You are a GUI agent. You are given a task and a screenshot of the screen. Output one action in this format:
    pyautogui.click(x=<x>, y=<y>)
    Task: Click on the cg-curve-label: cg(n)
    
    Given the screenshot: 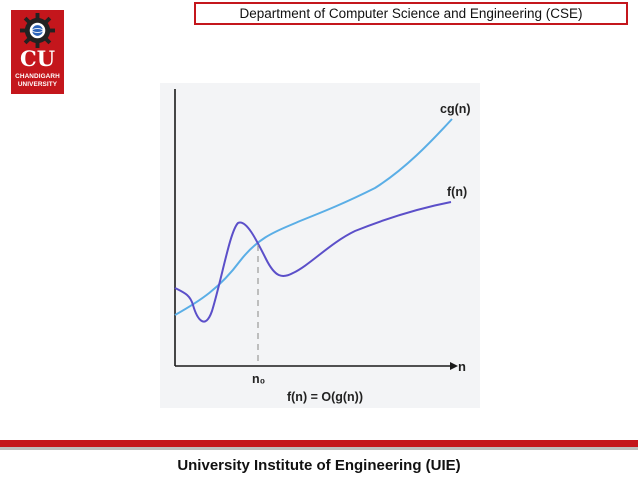 What is the action you would take?
    pyautogui.click(x=455, y=109)
    